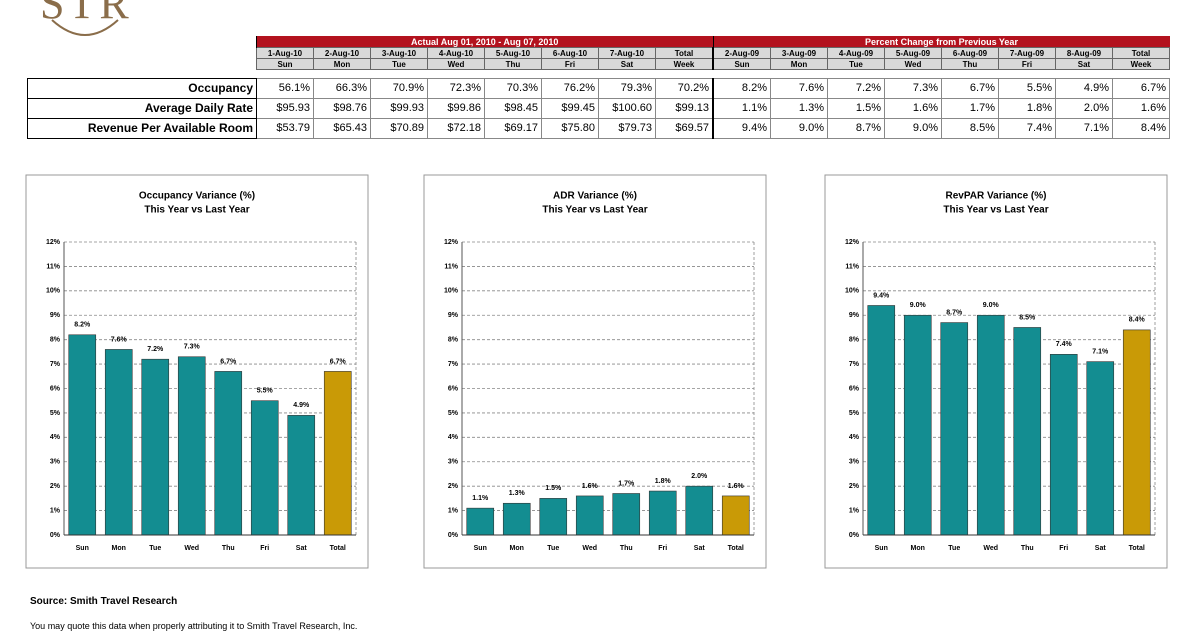  Describe the element at coordinates (155, 349) in the screenshot. I see `value-label: 7.2%` at that location.